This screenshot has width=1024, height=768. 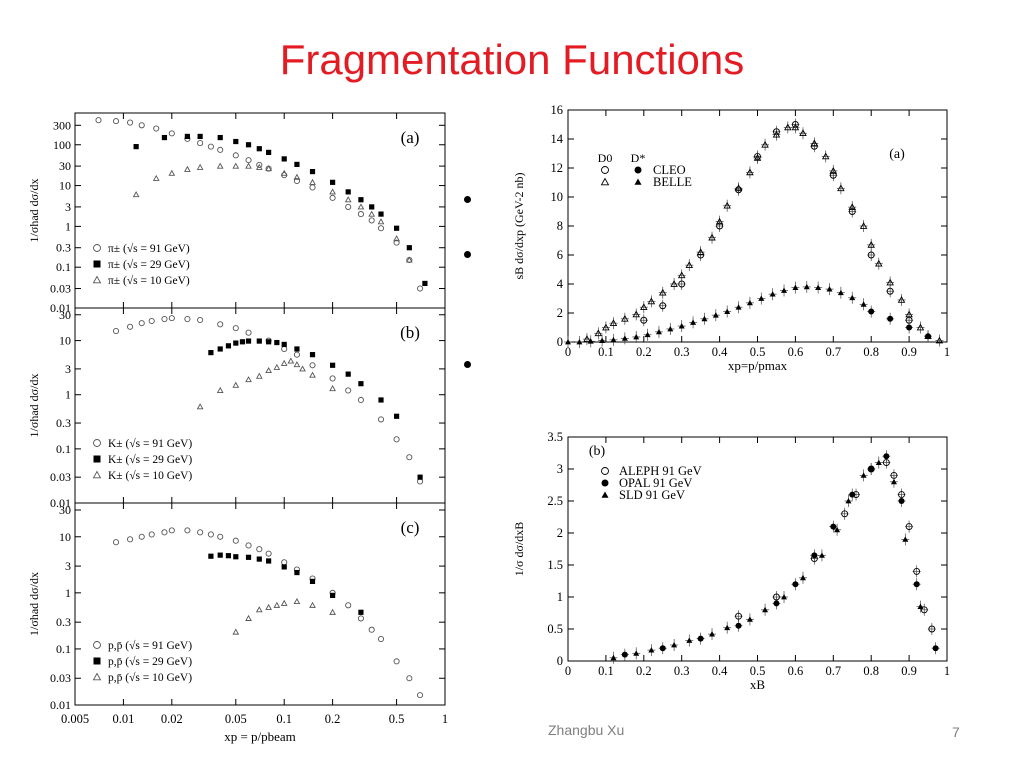 What do you see at coordinates (555, 629) in the screenshot?
I see `y-tick-label: 0.5` at bounding box center [555, 629].